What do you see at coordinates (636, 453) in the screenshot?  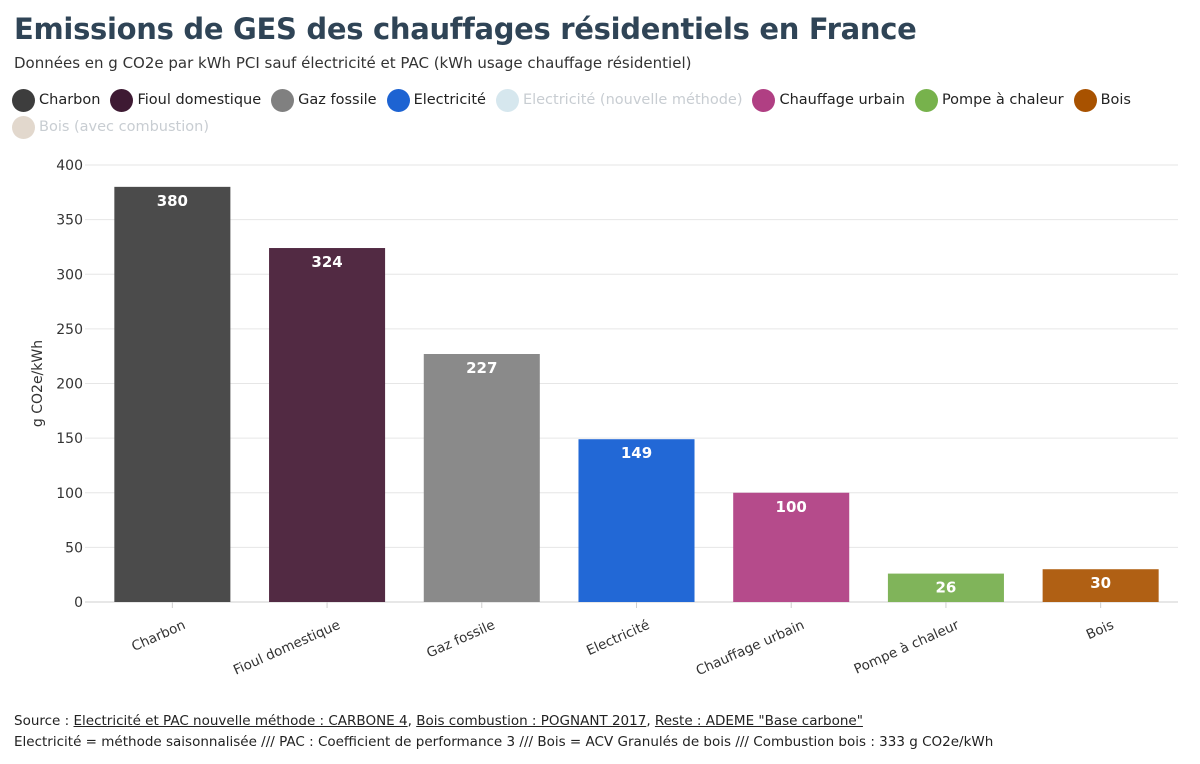 I see `data-label: 149` at bounding box center [636, 453].